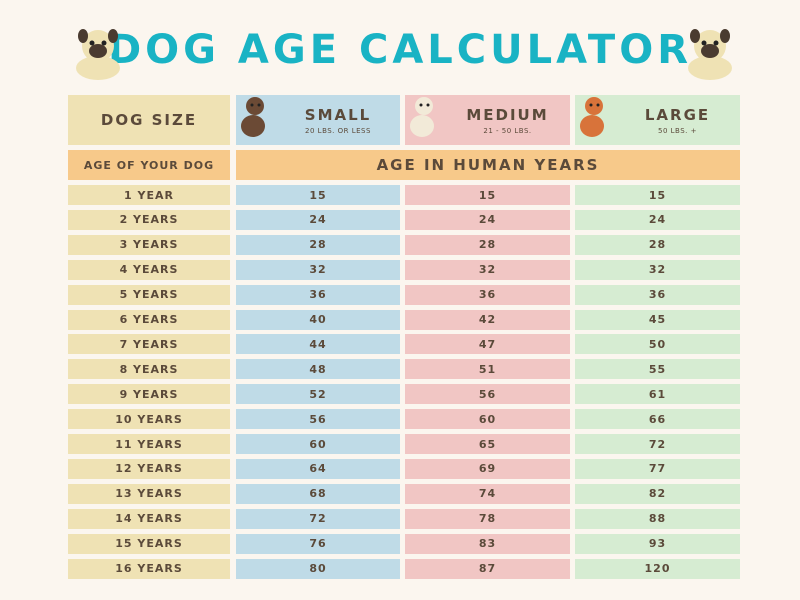 This screenshot has width=800, height=600. I want to click on dog-size-header: DOG SIZE, so click(149, 120).